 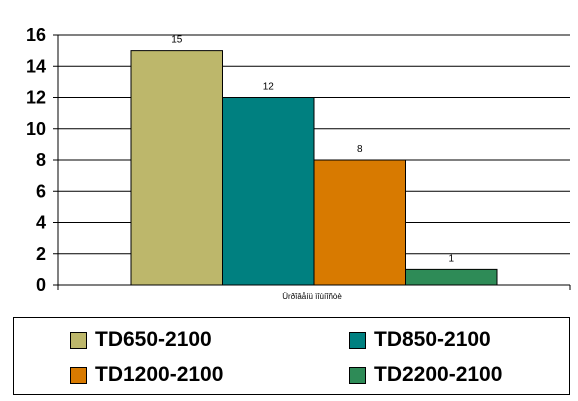 What do you see at coordinates (41, 223) in the screenshot?
I see `y-tick-label: 4` at bounding box center [41, 223].